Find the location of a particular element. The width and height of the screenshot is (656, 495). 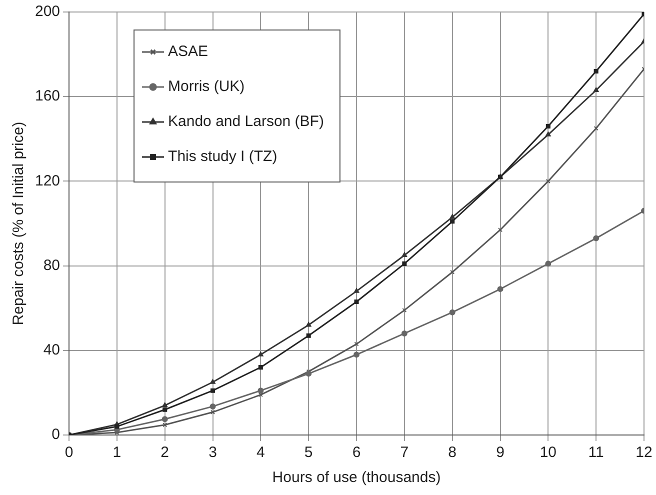

y-tick-label: 40 is located at coordinates (51, 350).